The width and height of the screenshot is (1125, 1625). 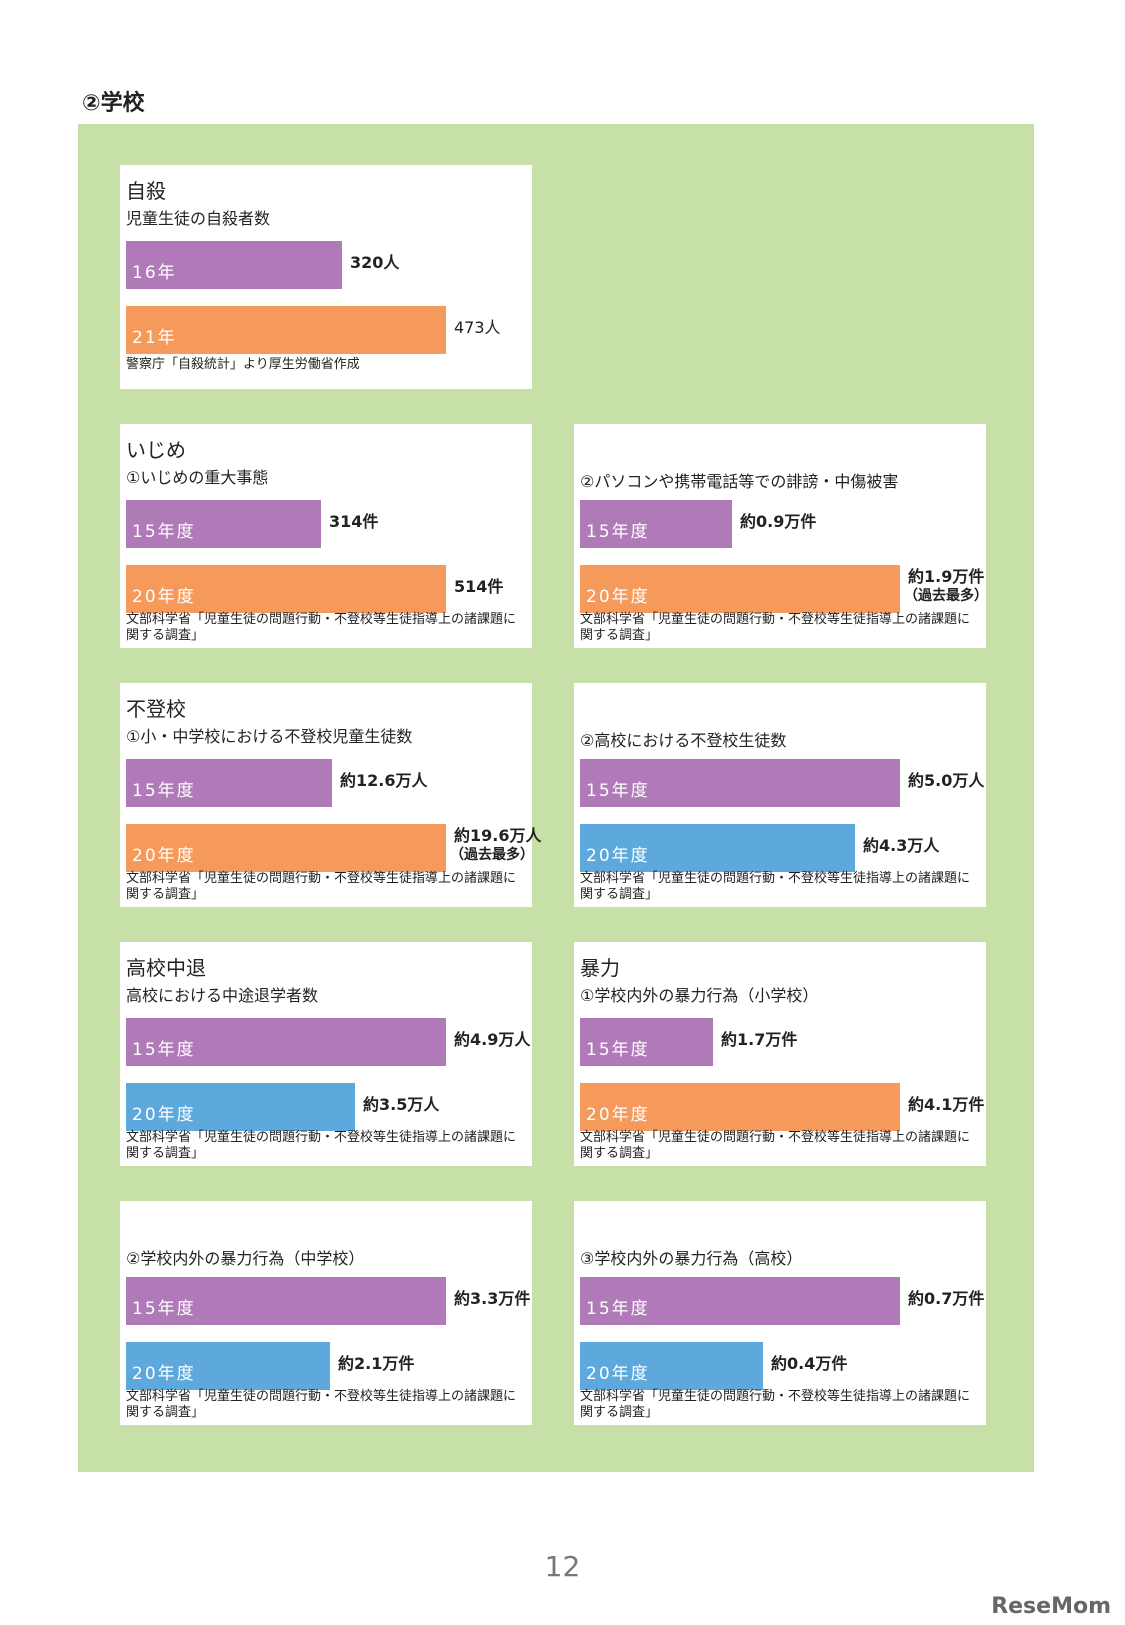 I want to click on bar-value-label: 約4.9万人, so click(x=492, y=1039).